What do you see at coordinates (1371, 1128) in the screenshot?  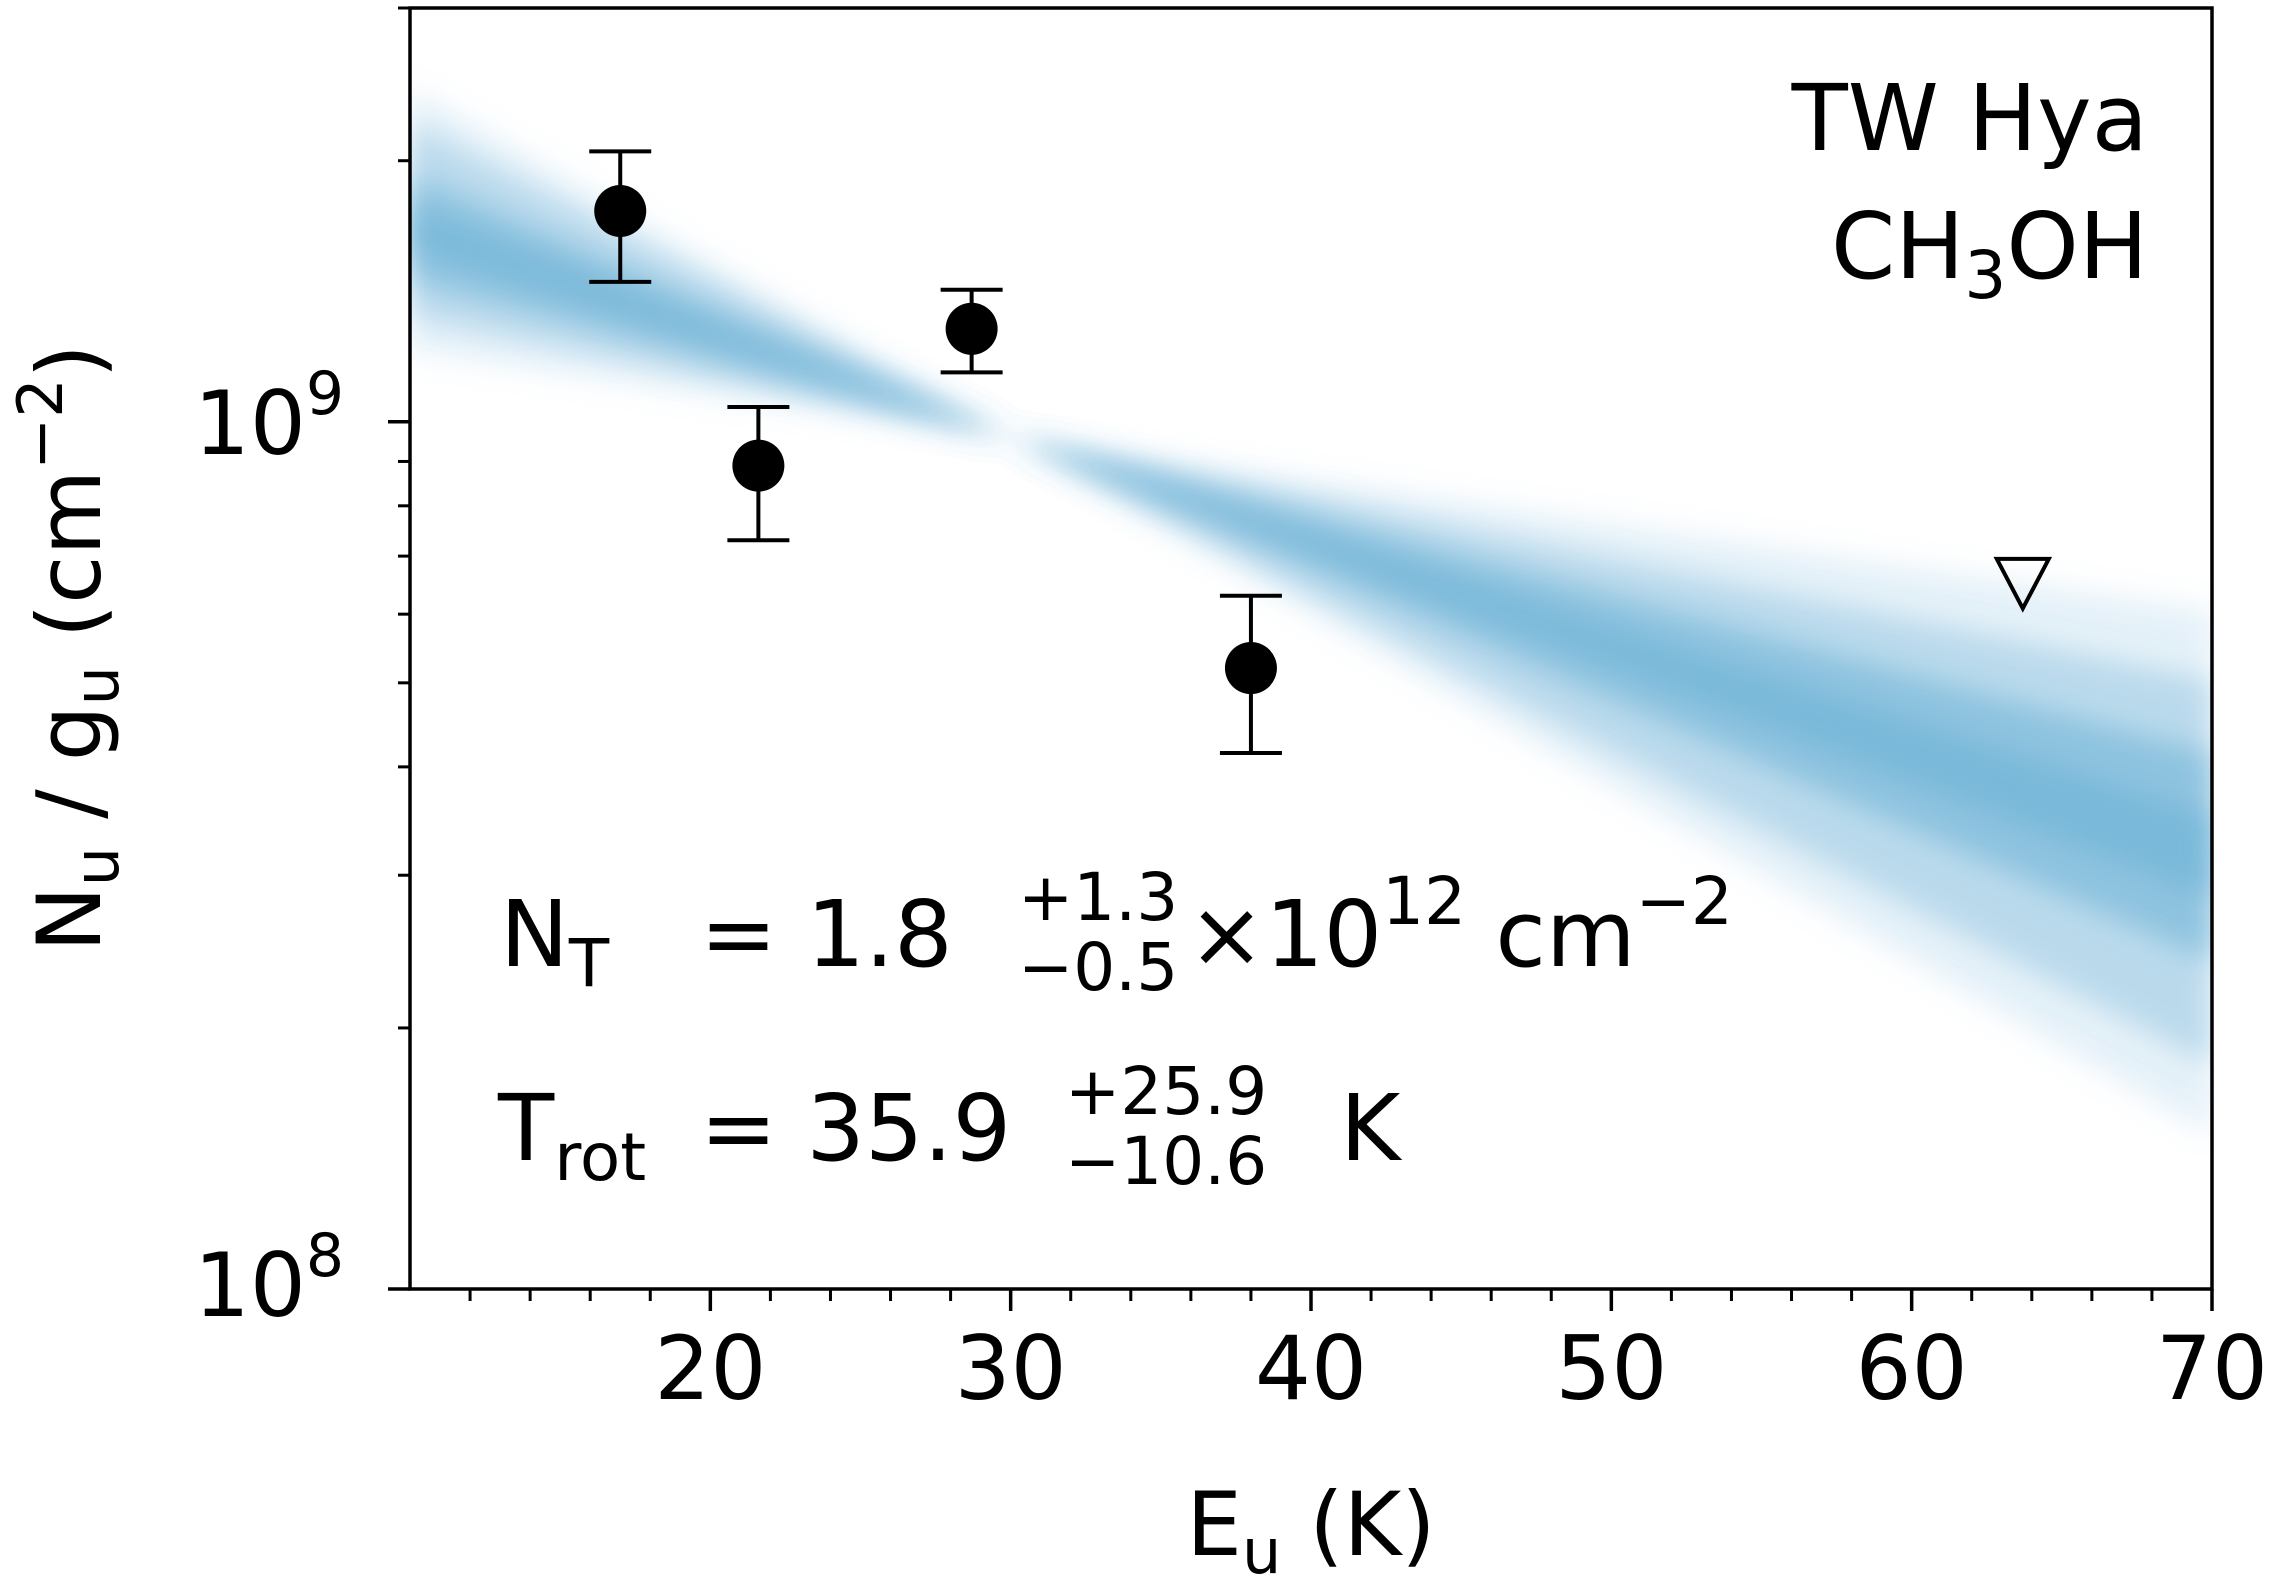 I see `svg-text: K` at bounding box center [1371, 1128].